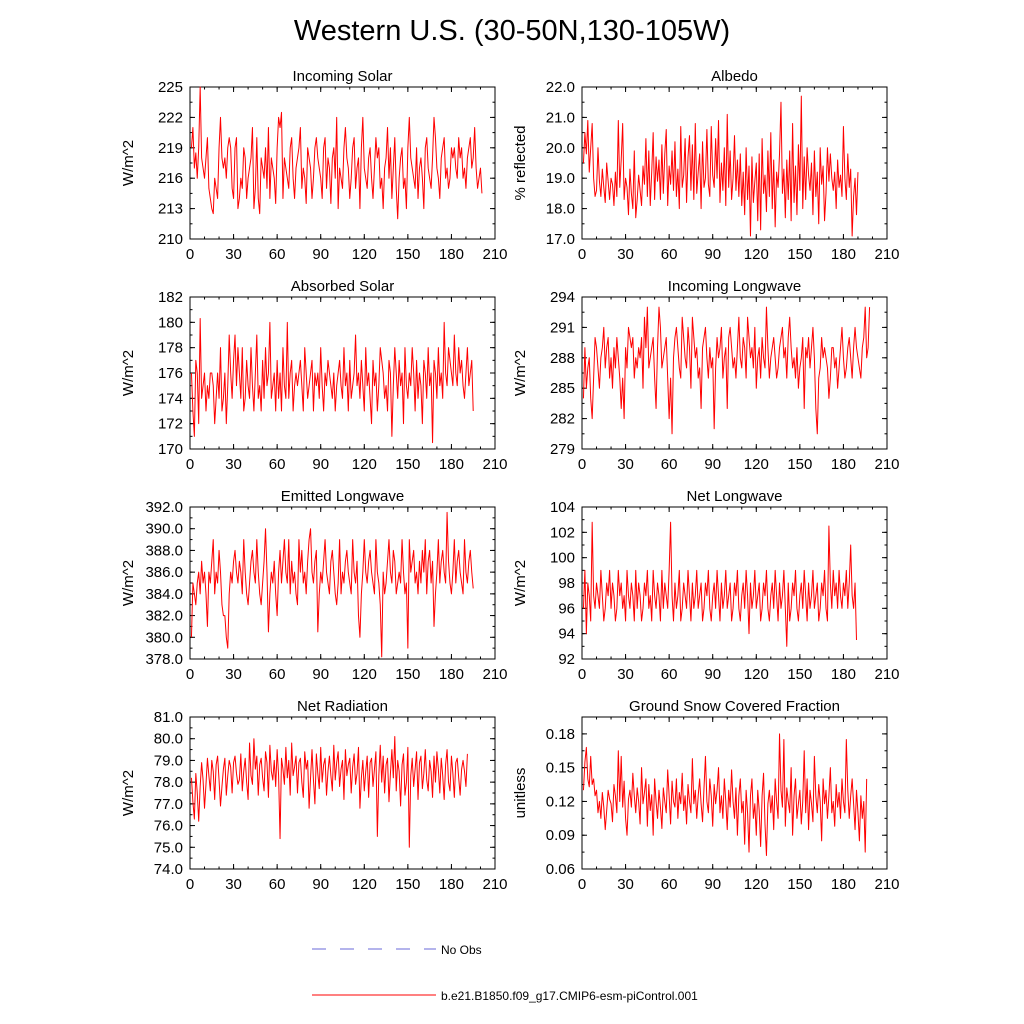 The width and height of the screenshot is (1024, 1024). Describe the element at coordinates (720, 166) in the screenshot. I see `series-line-albedo` at that location.